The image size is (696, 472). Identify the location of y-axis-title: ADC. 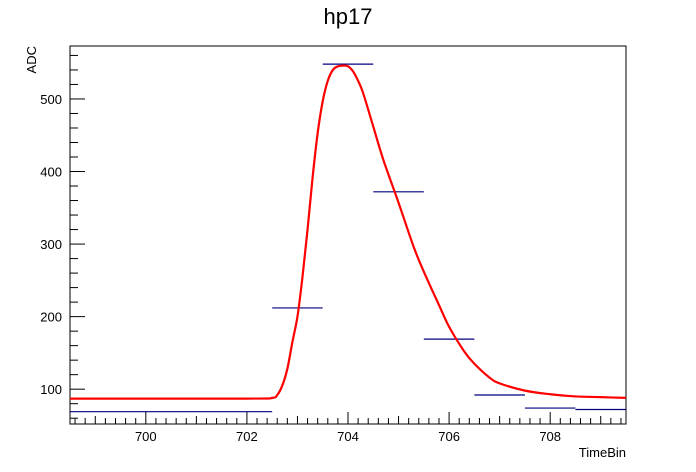
(31, 59).